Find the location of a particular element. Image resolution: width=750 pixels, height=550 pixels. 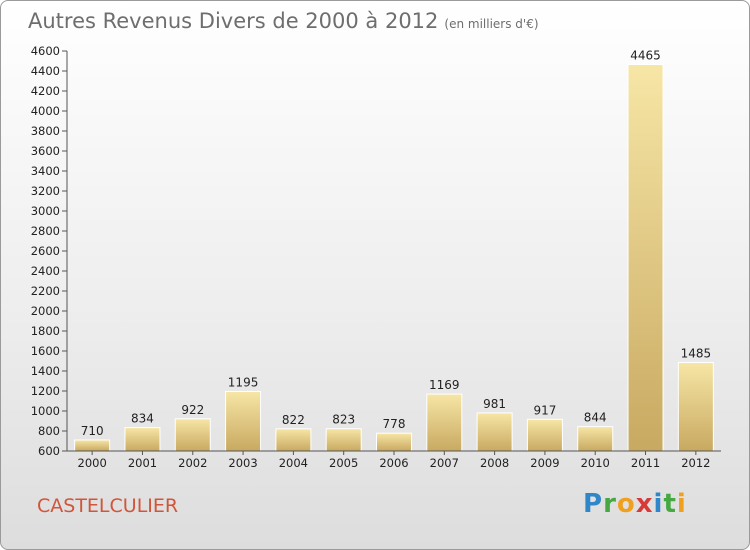

y-tick-label: 4600 is located at coordinates (45, 51).